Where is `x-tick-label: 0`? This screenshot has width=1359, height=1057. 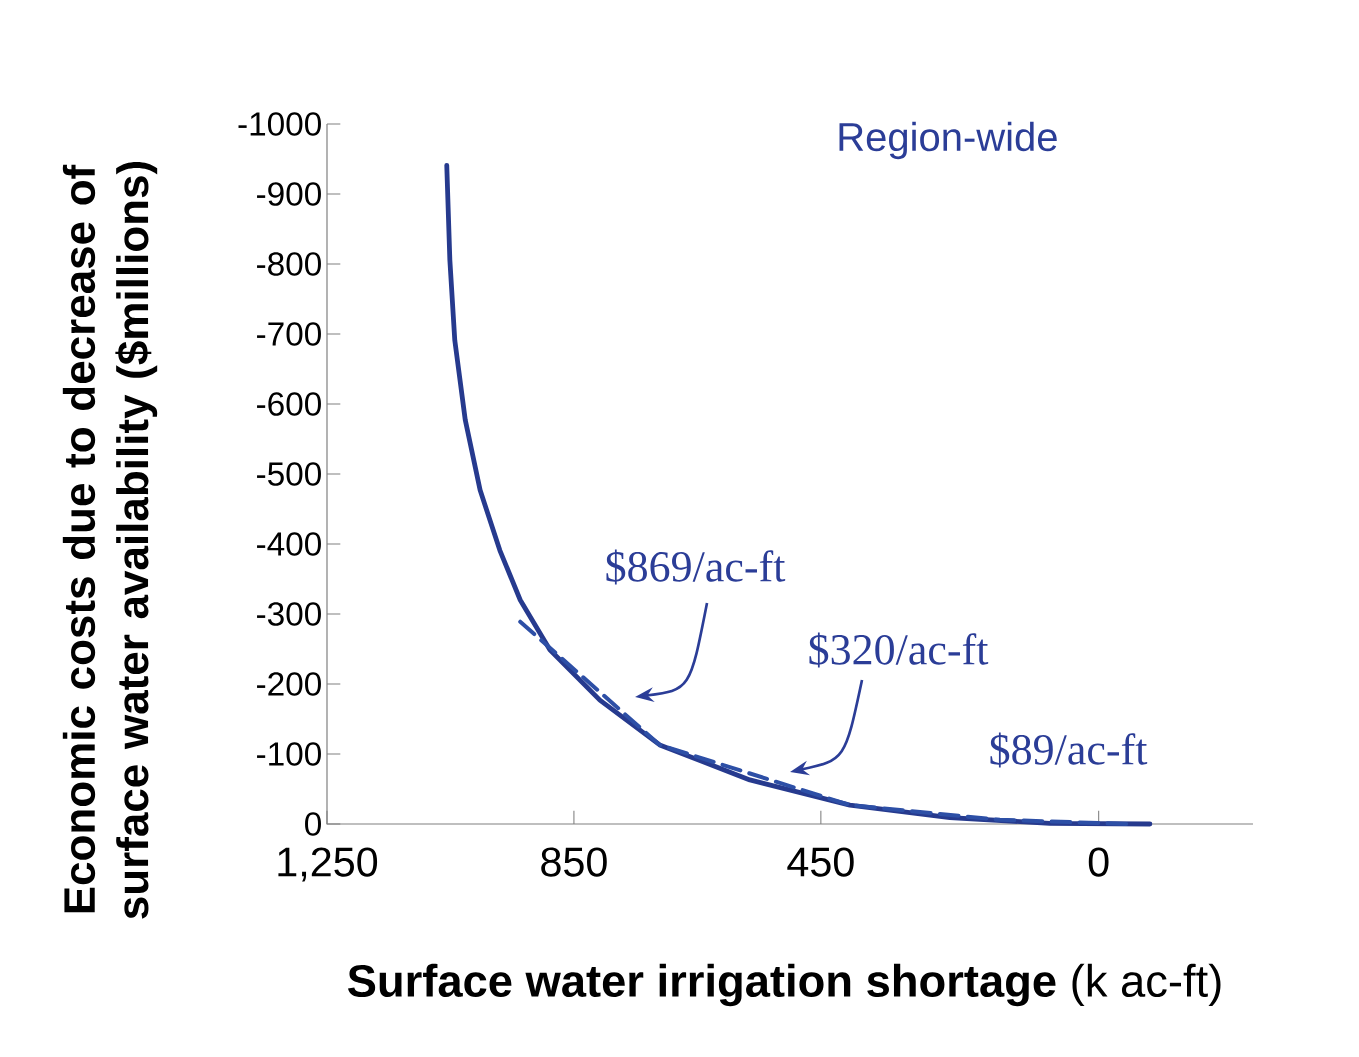 x-tick-label: 0 is located at coordinates (1098, 862).